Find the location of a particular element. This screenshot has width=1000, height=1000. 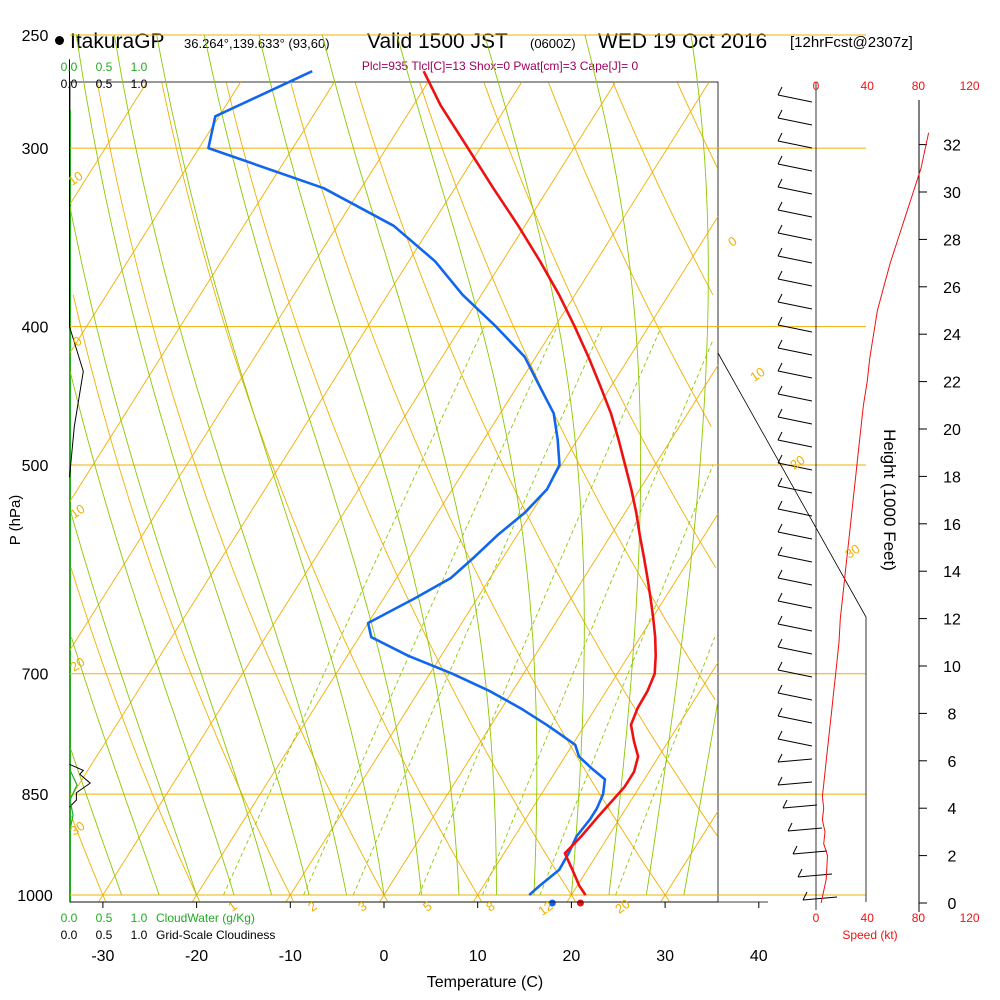

temperature-tick-label: -20 is located at coordinates (196, 956).